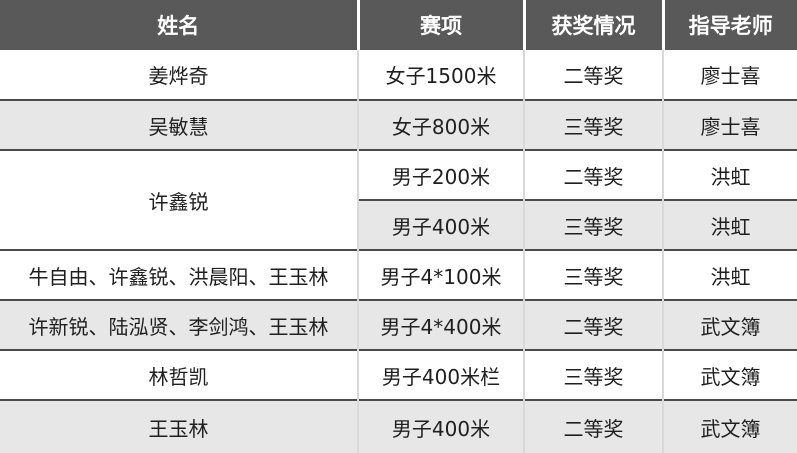 The width and height of the screenshot is (797, 453). I want to click on name-cell: 姜烨奇, so click(179, 75).